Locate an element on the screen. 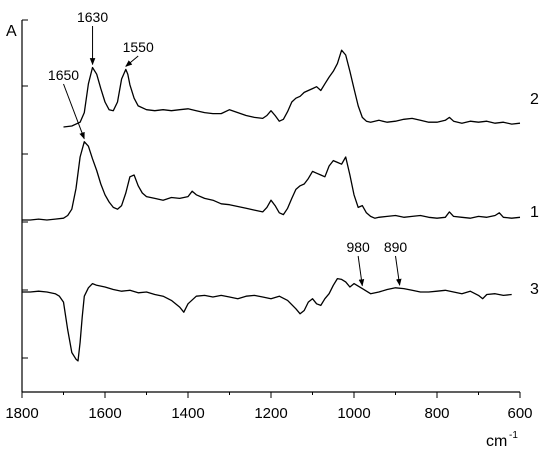  x-tick-label: 1800 is located at coordinates (21, 413).